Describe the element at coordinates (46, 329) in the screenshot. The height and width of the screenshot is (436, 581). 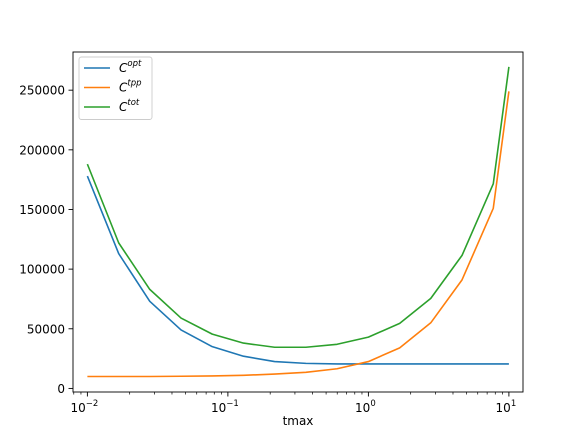
I see `y-tick-label: 50000` at that location.